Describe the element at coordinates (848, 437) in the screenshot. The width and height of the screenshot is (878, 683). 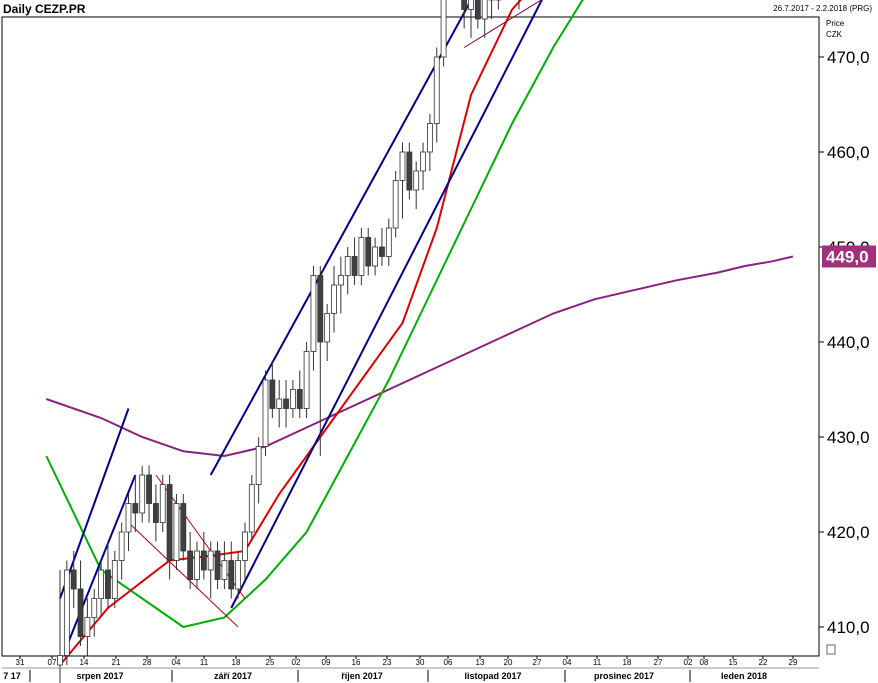
I see `y-tick-label: 430,0` at that location.